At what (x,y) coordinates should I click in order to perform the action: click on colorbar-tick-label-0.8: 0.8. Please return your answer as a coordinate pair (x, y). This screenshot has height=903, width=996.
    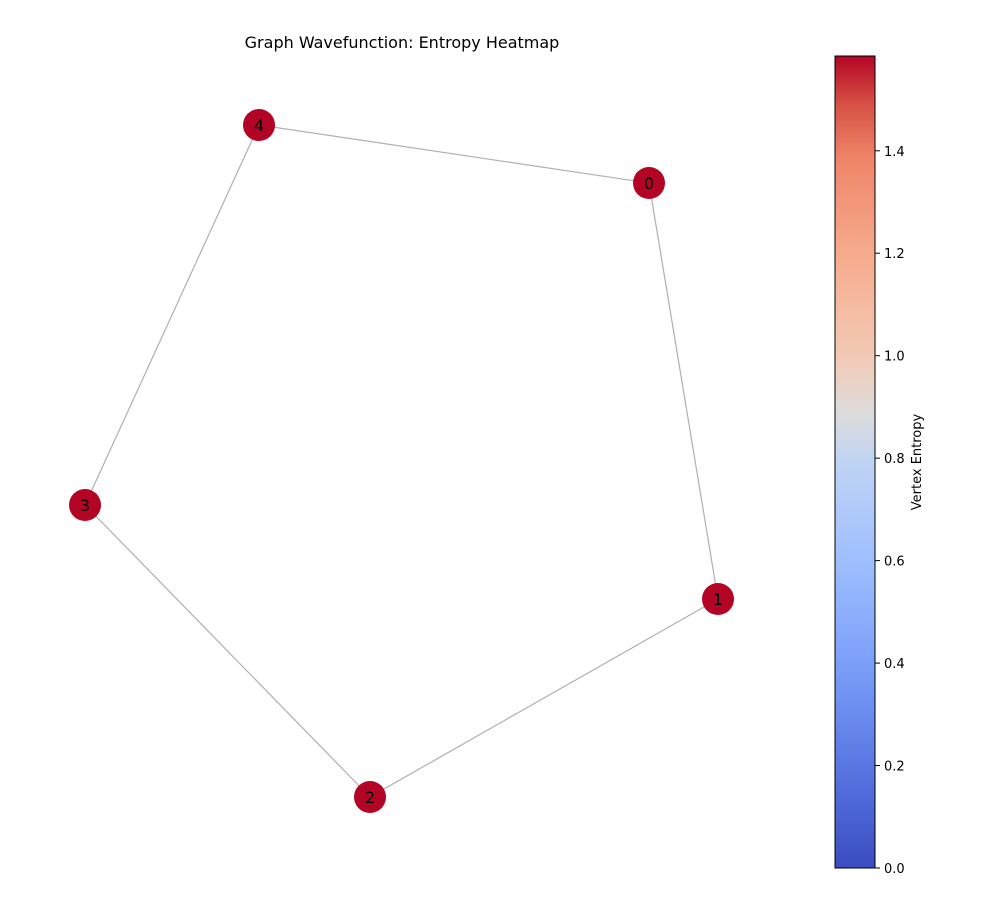
    Looking at the image, I should click on (894, 459).